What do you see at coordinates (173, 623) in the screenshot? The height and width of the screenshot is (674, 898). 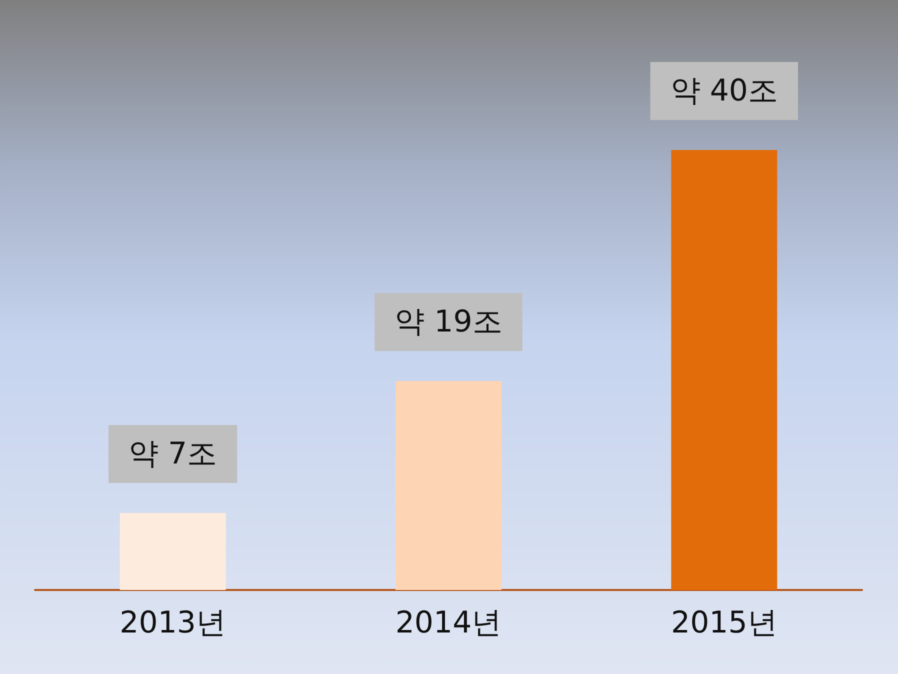 I see `x-tick-label: 2013년` at bounding box center [173, 623].